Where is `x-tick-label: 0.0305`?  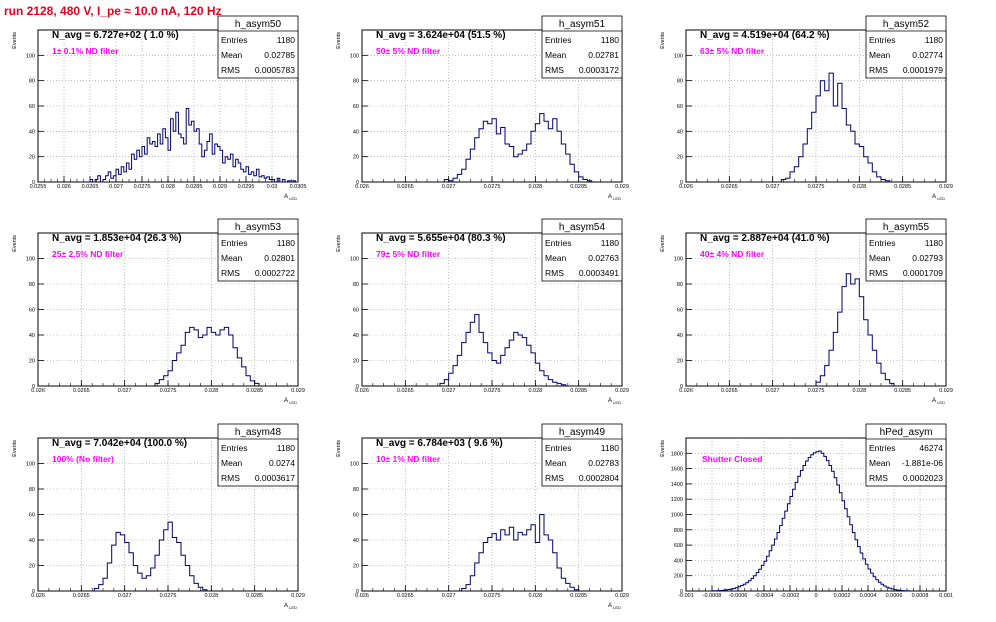 x-tick-label: 0.0305 is located at coordinates (298, 187).